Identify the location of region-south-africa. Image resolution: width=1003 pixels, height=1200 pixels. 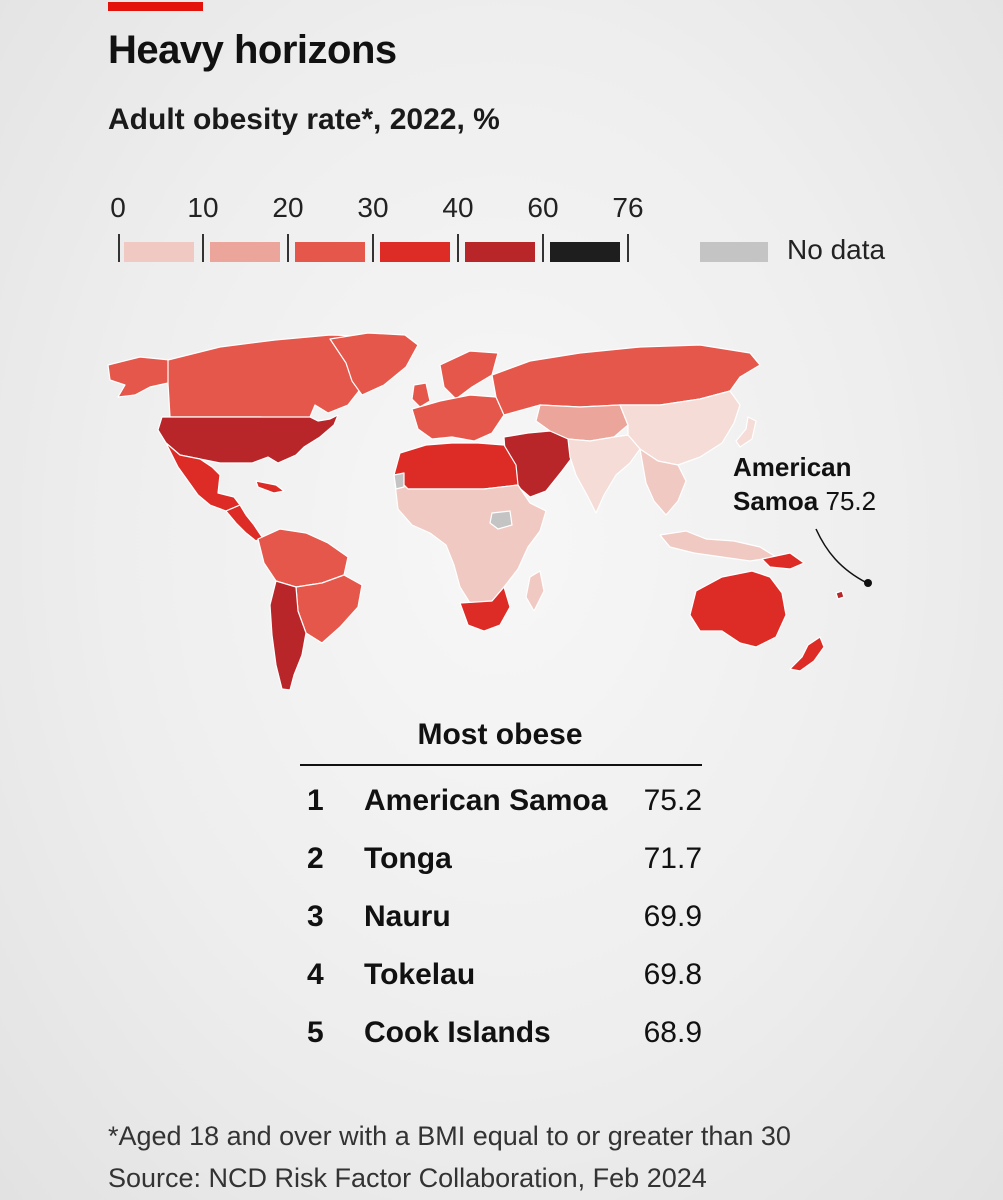
(485, 609).